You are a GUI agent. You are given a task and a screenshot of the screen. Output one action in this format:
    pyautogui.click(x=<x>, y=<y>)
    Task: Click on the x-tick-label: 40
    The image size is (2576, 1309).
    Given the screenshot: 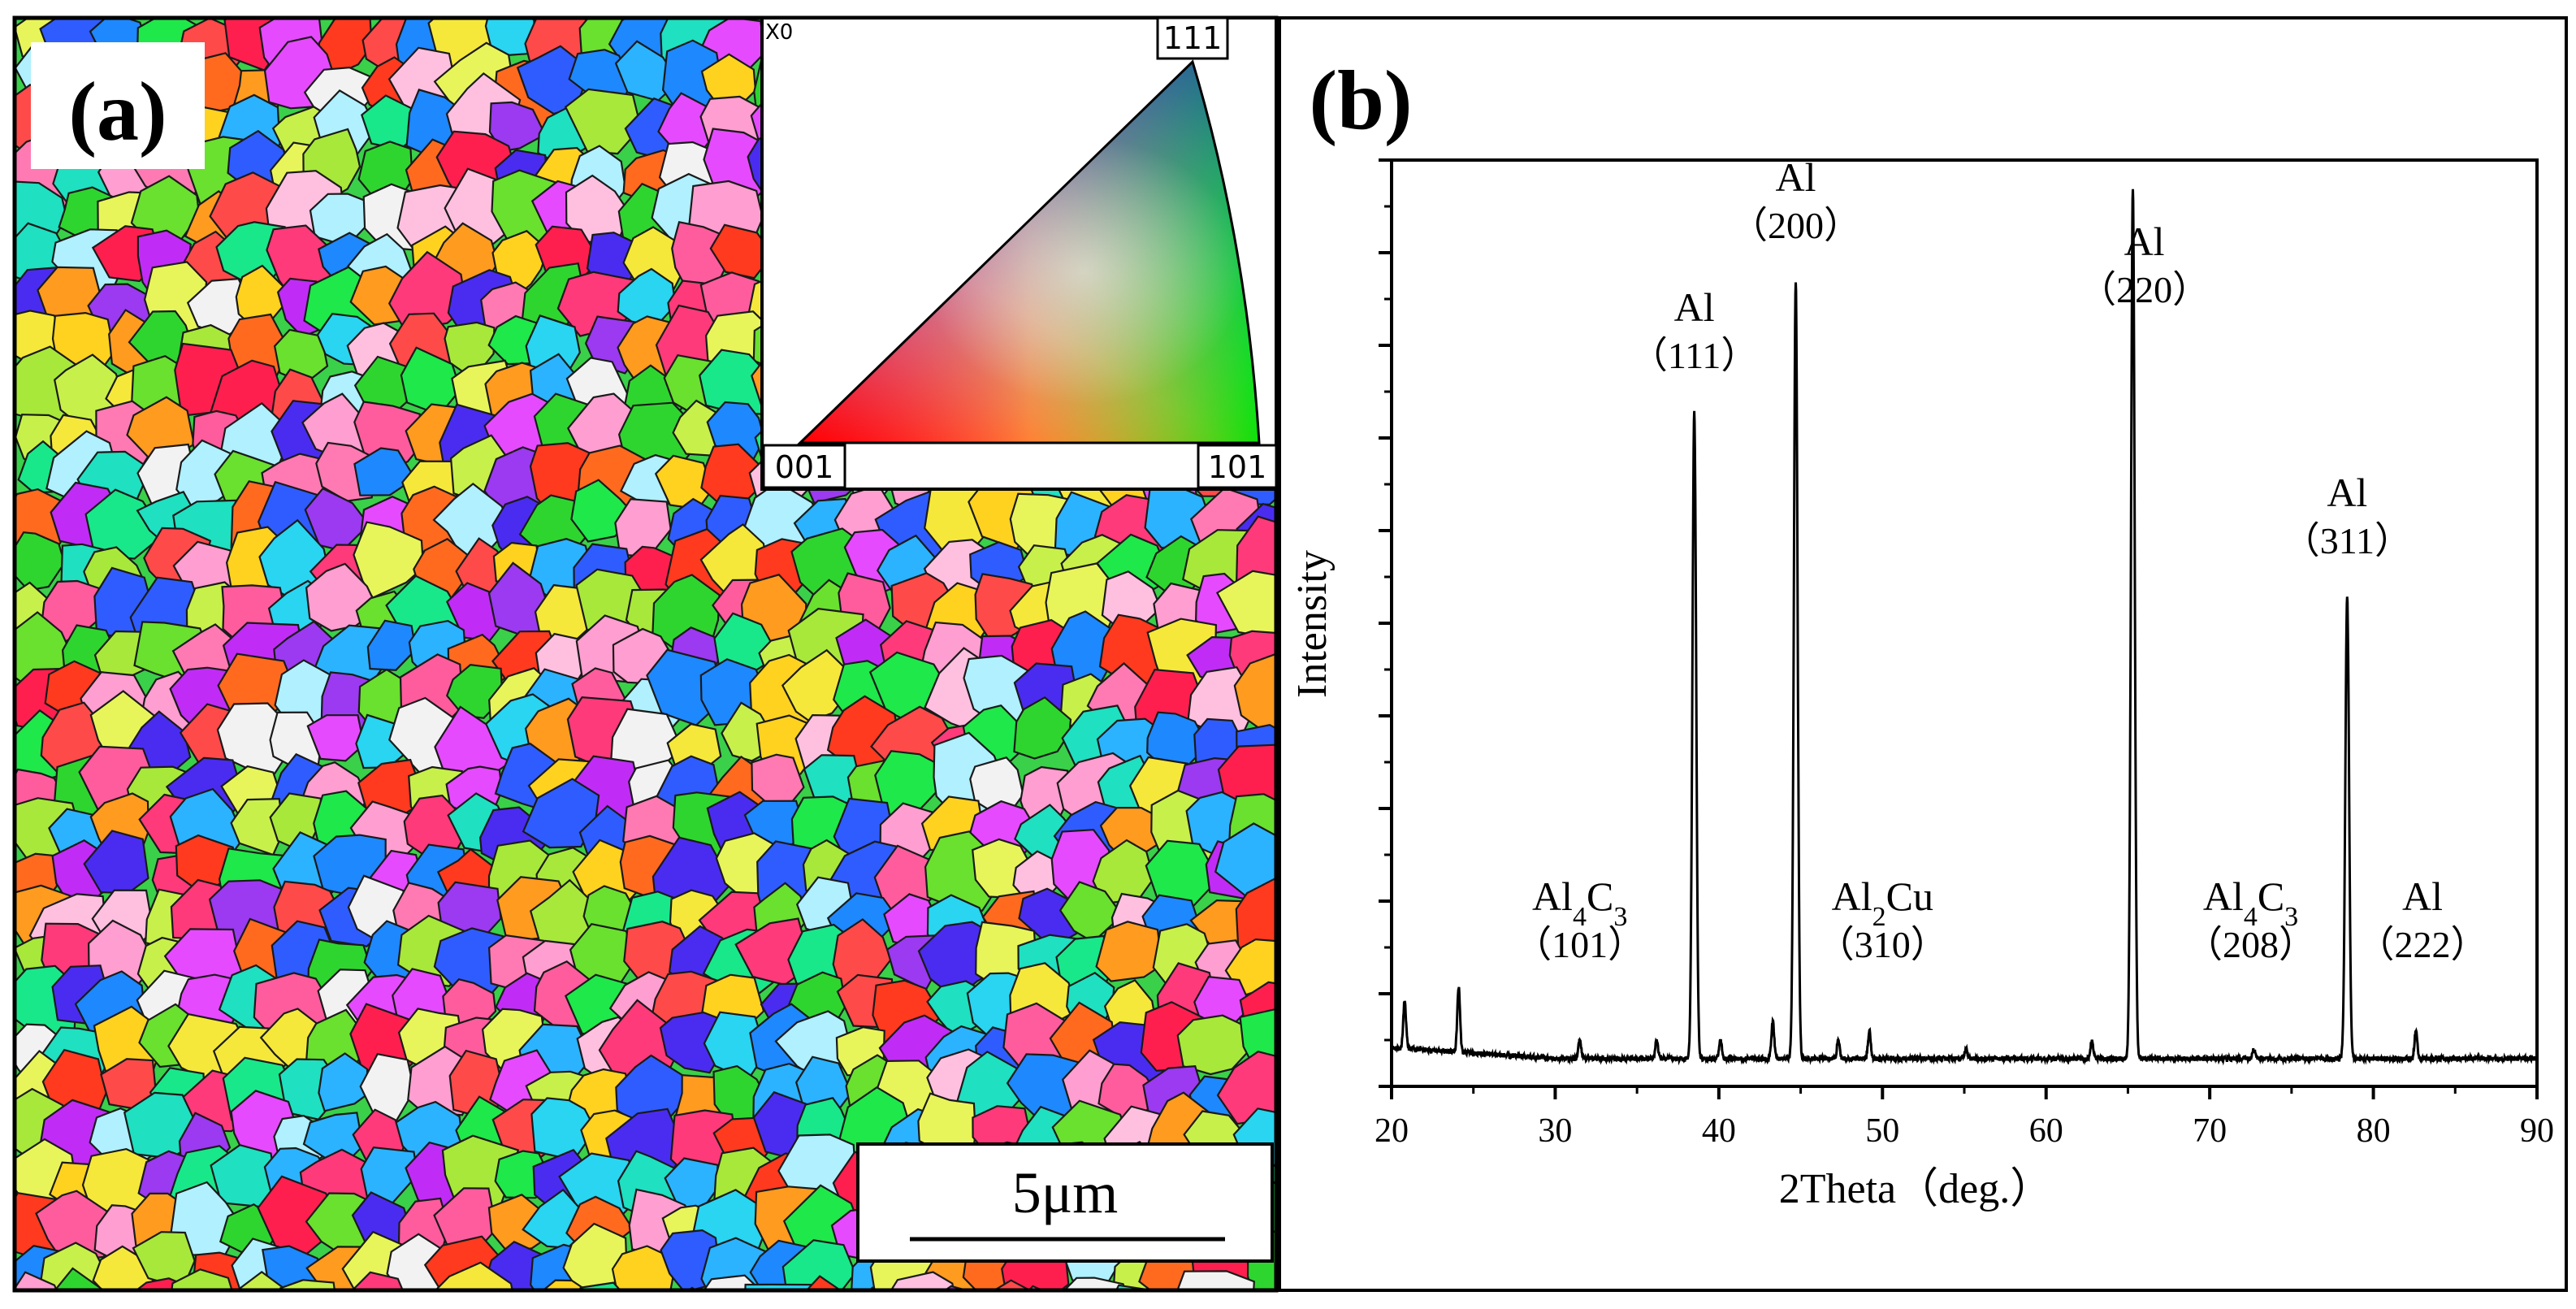 What is the action you would take?
    pyautogui.click(x=1719, y=1131)
    